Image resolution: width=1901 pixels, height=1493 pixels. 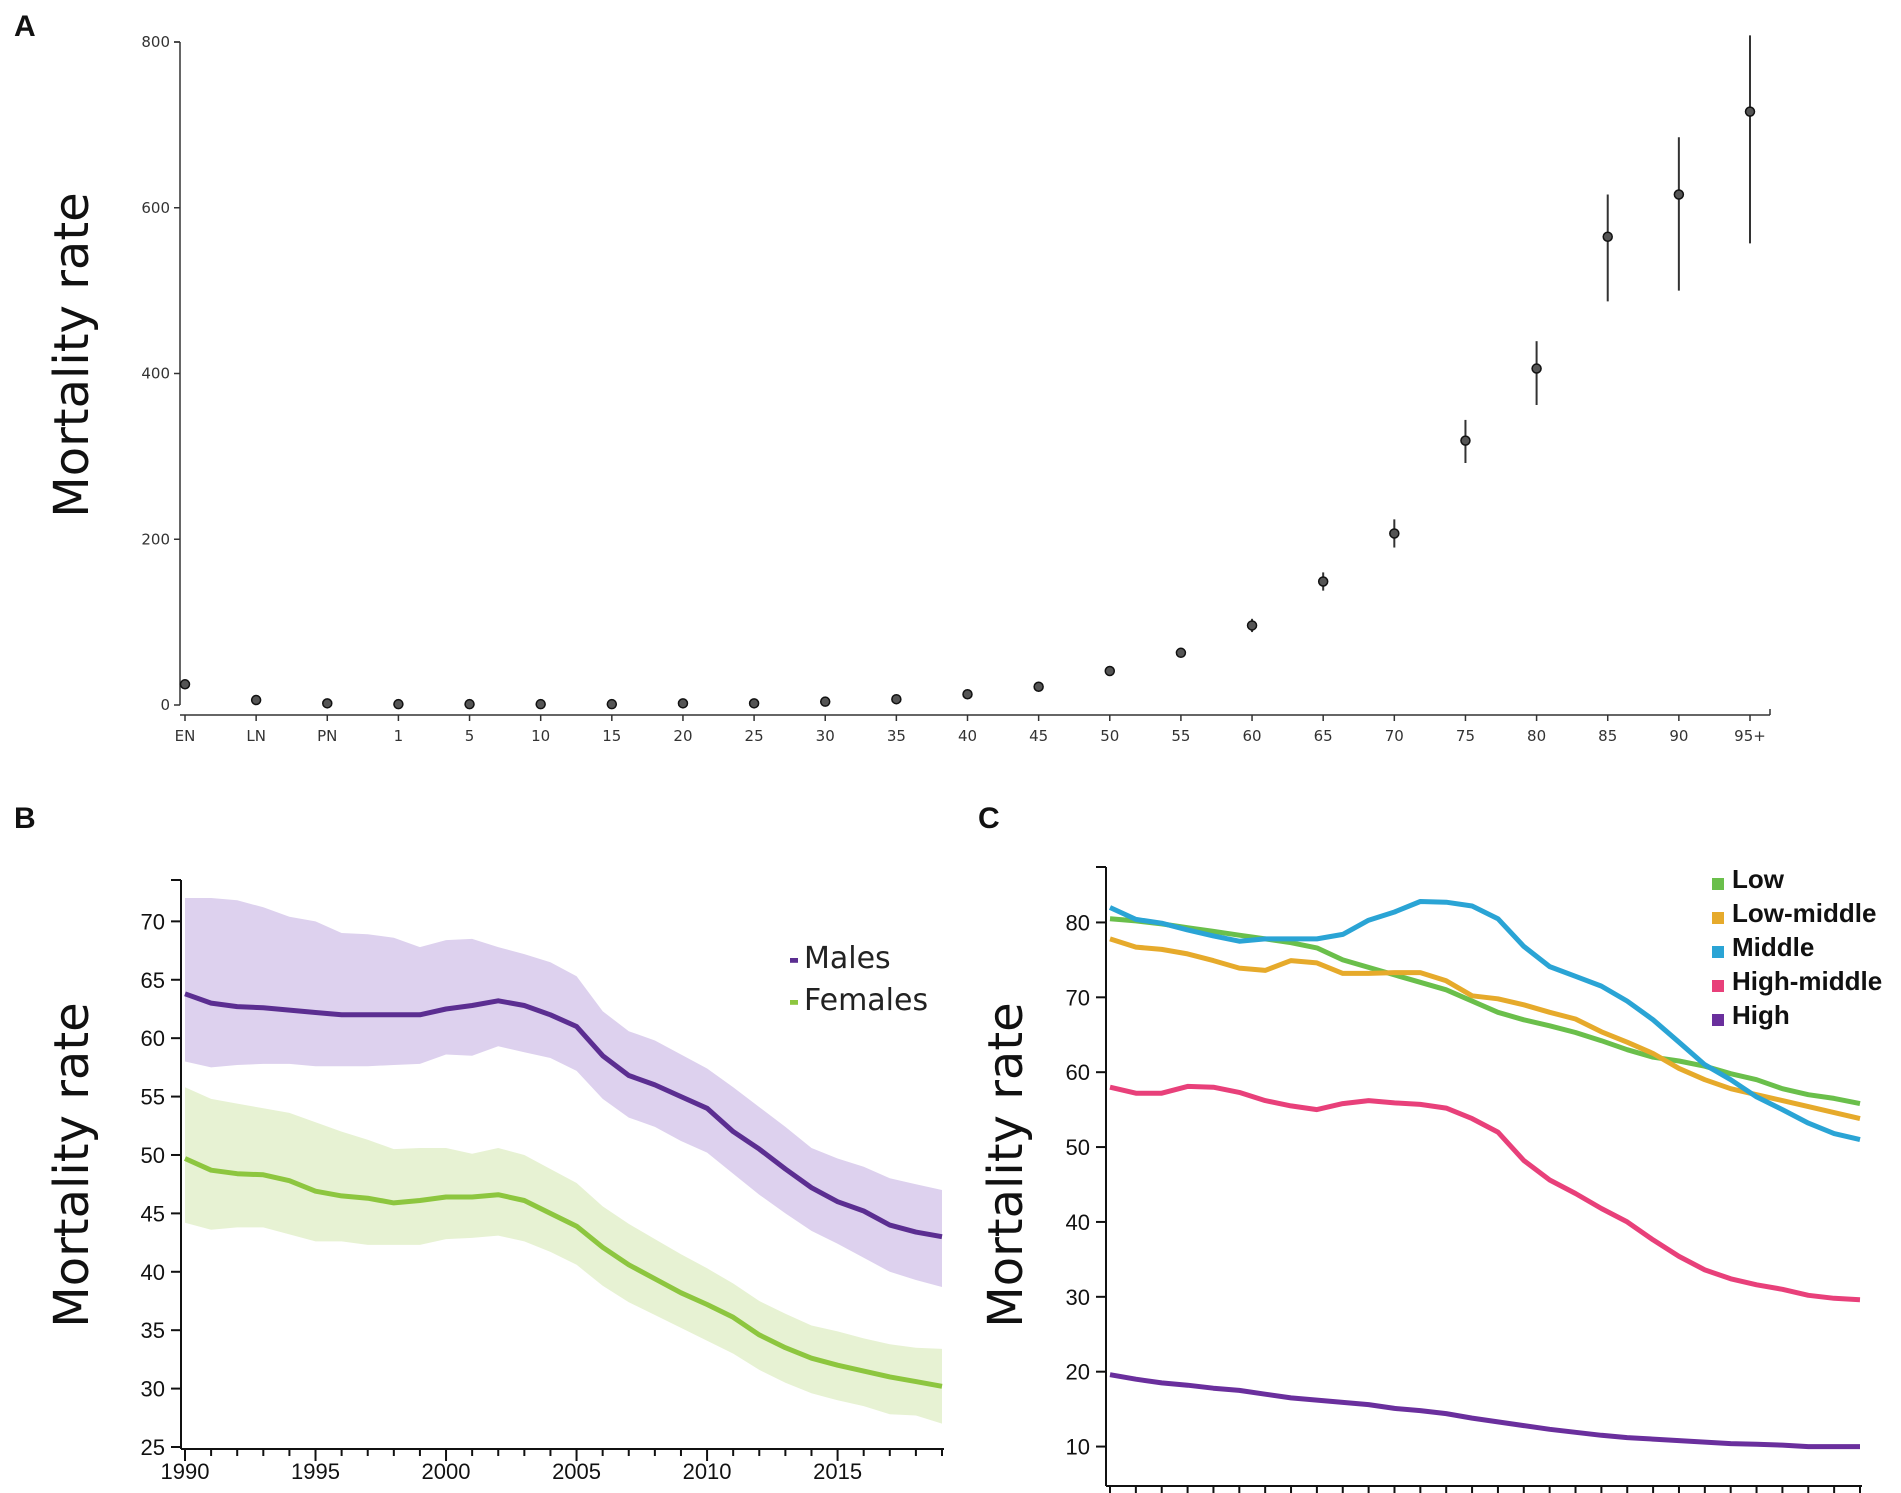 I want to click on panel-b-xtick-label: 1990, so click(x=185, y=1471).